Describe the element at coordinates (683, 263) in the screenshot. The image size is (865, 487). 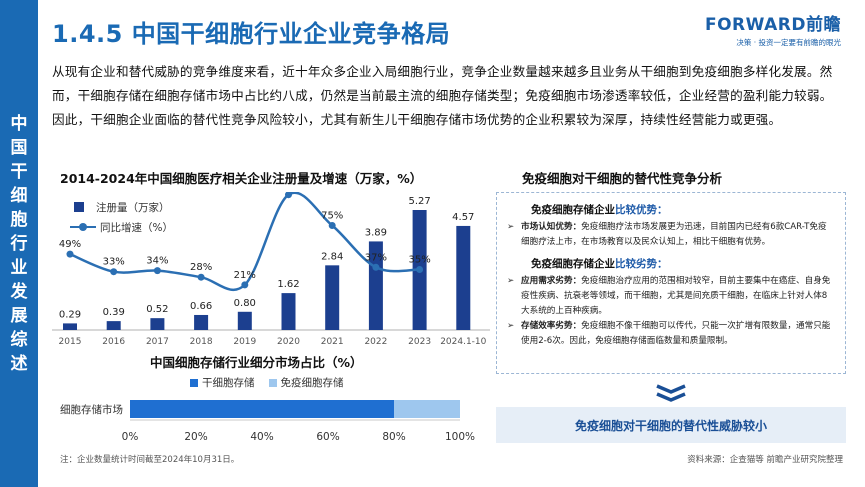
I see `disadvantages-heading: 免疫细胞存储企业比较劣势：` at that location.